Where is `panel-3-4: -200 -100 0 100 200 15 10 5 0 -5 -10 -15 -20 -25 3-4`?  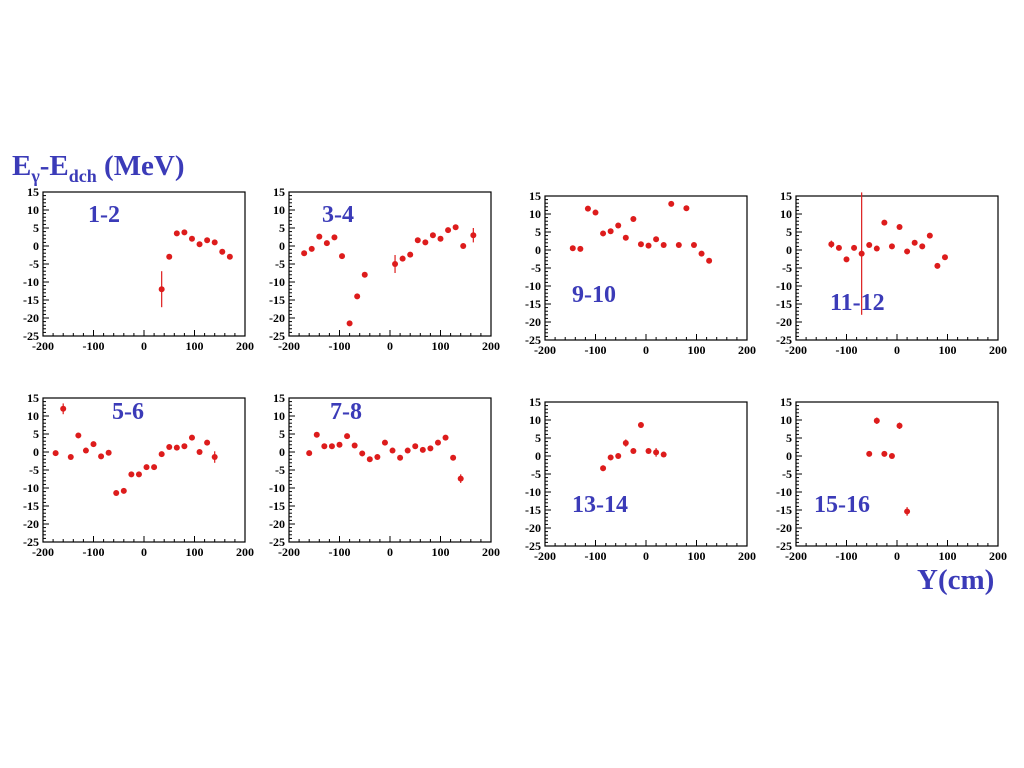 panel-3-4: -200 -100 0 100 200 15 10 5 0 -5 -10 -15 -20 -25 3-4 is located at coordinates (384, 269).